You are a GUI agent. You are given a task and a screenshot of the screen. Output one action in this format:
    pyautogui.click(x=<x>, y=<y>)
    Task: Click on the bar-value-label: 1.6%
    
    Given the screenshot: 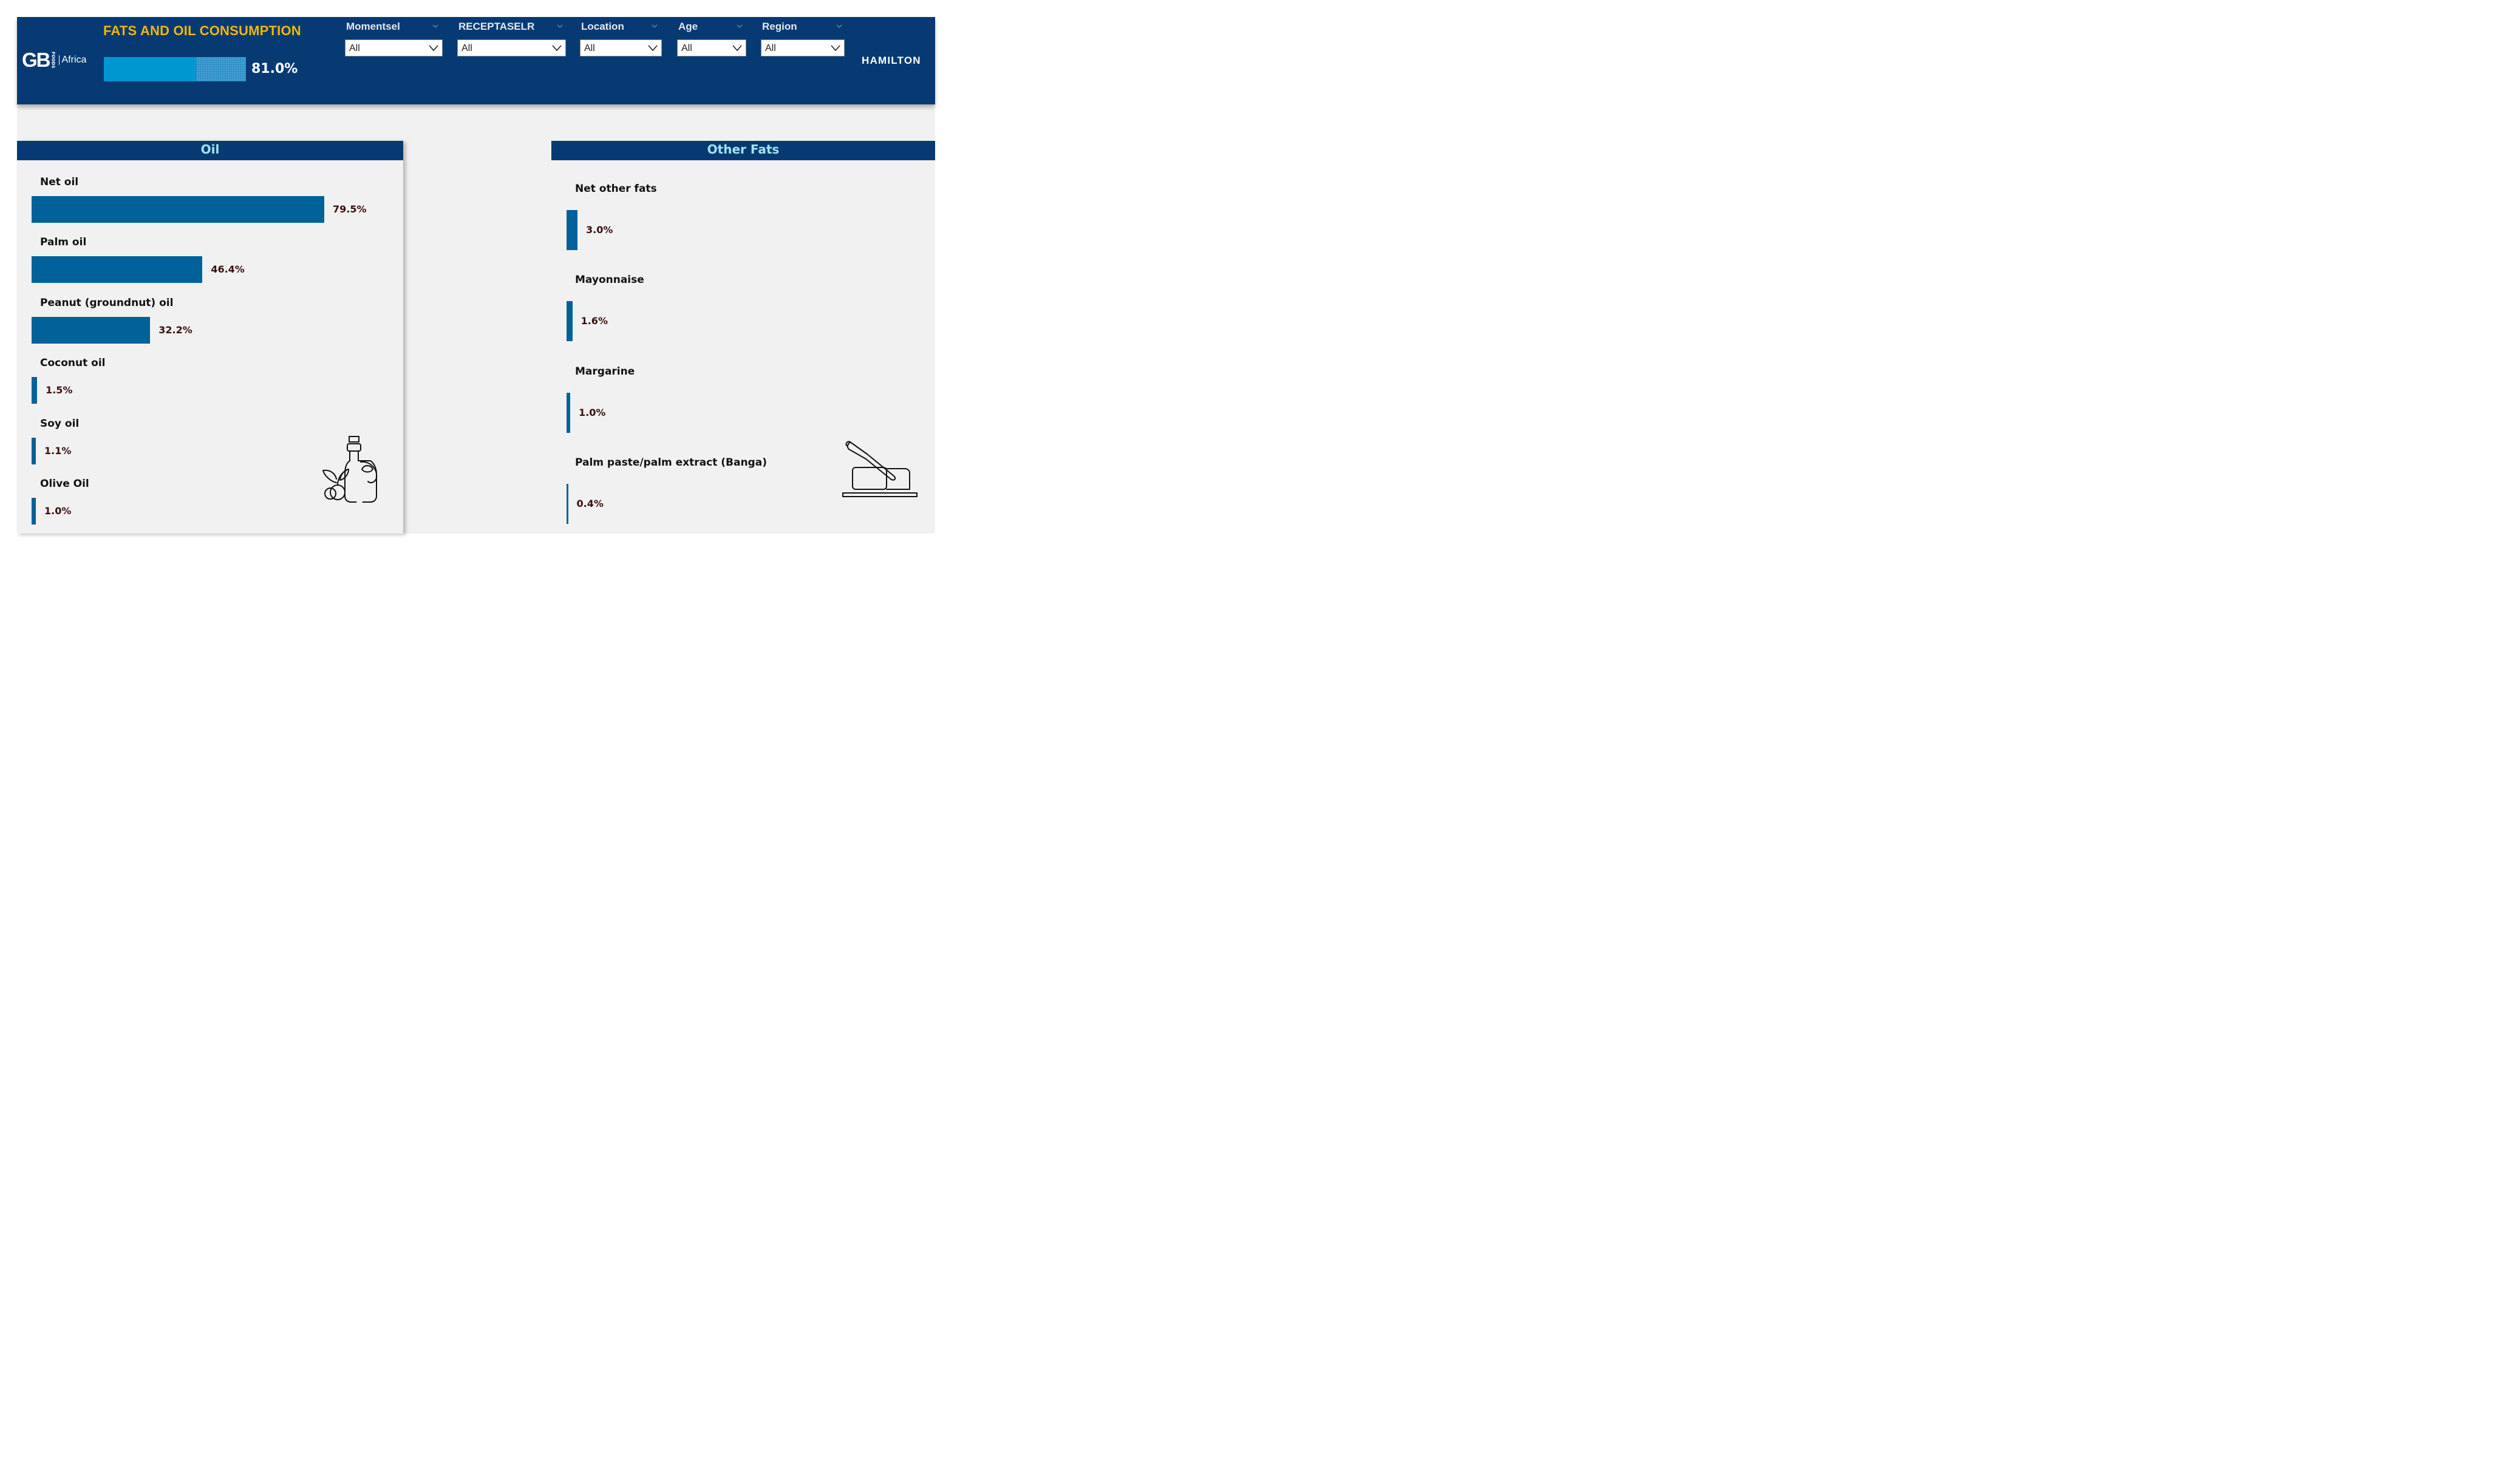 What is the action you would take?
    pyautogui.click(x=594, y=321)
    